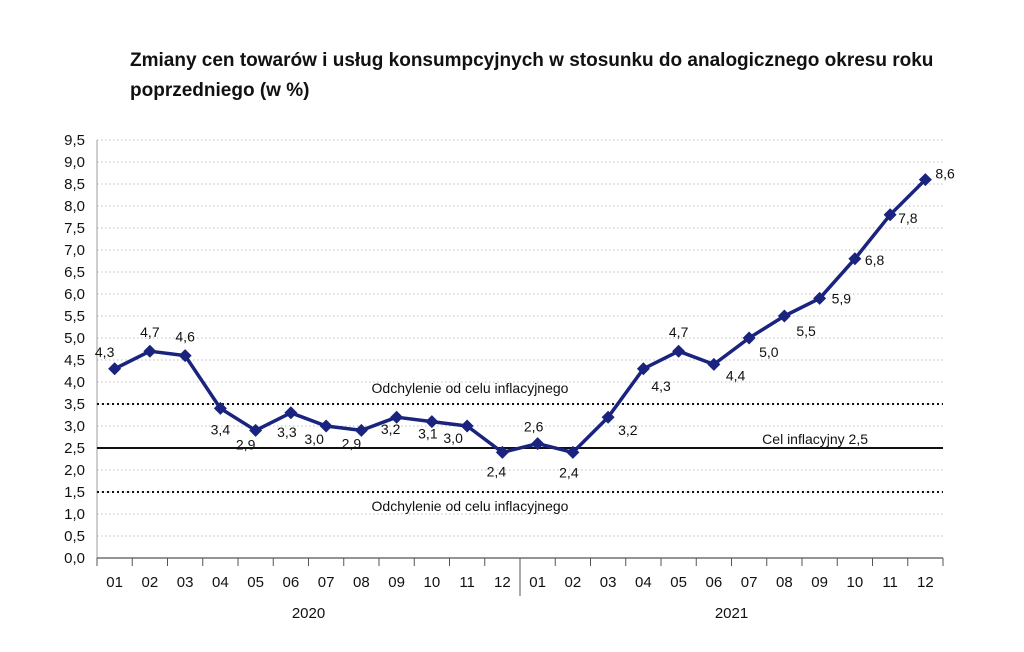 The image size is (1024, 652). What do you see at coordinates (74, 360) in the screenshot?
I see `y-tick-label: 4,5` at bounding box center [74, 360].